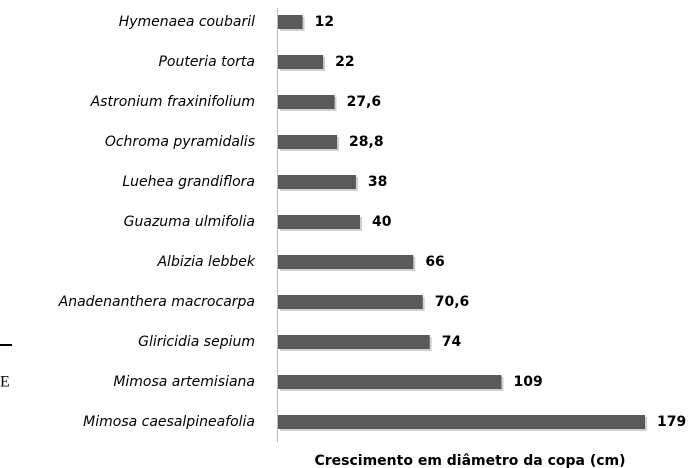 The width and height of the screenshot is (692, 468). Describe the element at coordinates (5, 382) in the screenshot. I see `edge-fragment: E` at that location.